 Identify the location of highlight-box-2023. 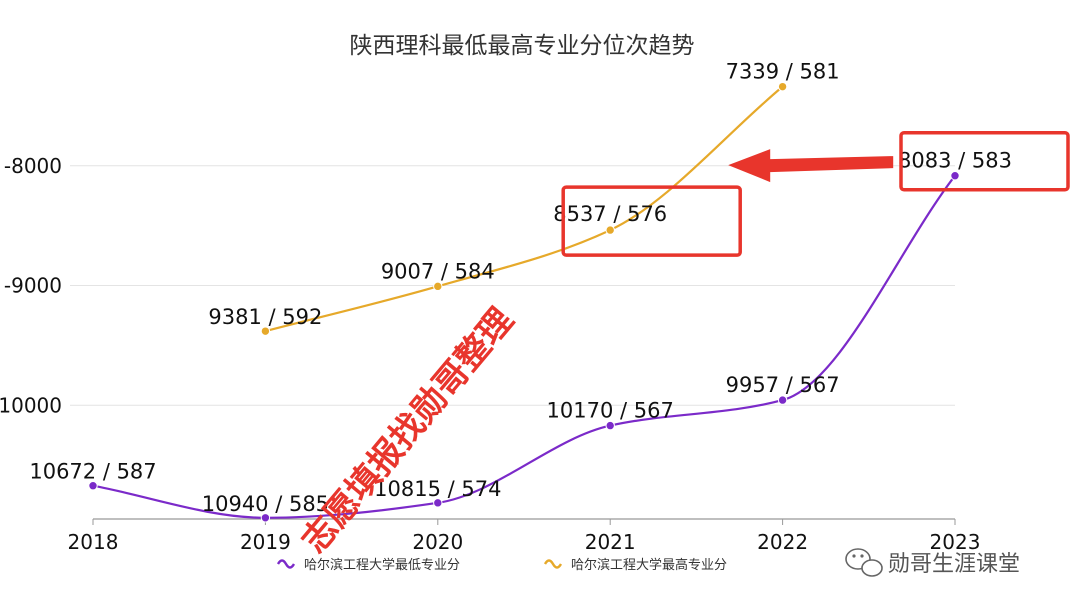
(984, 161).